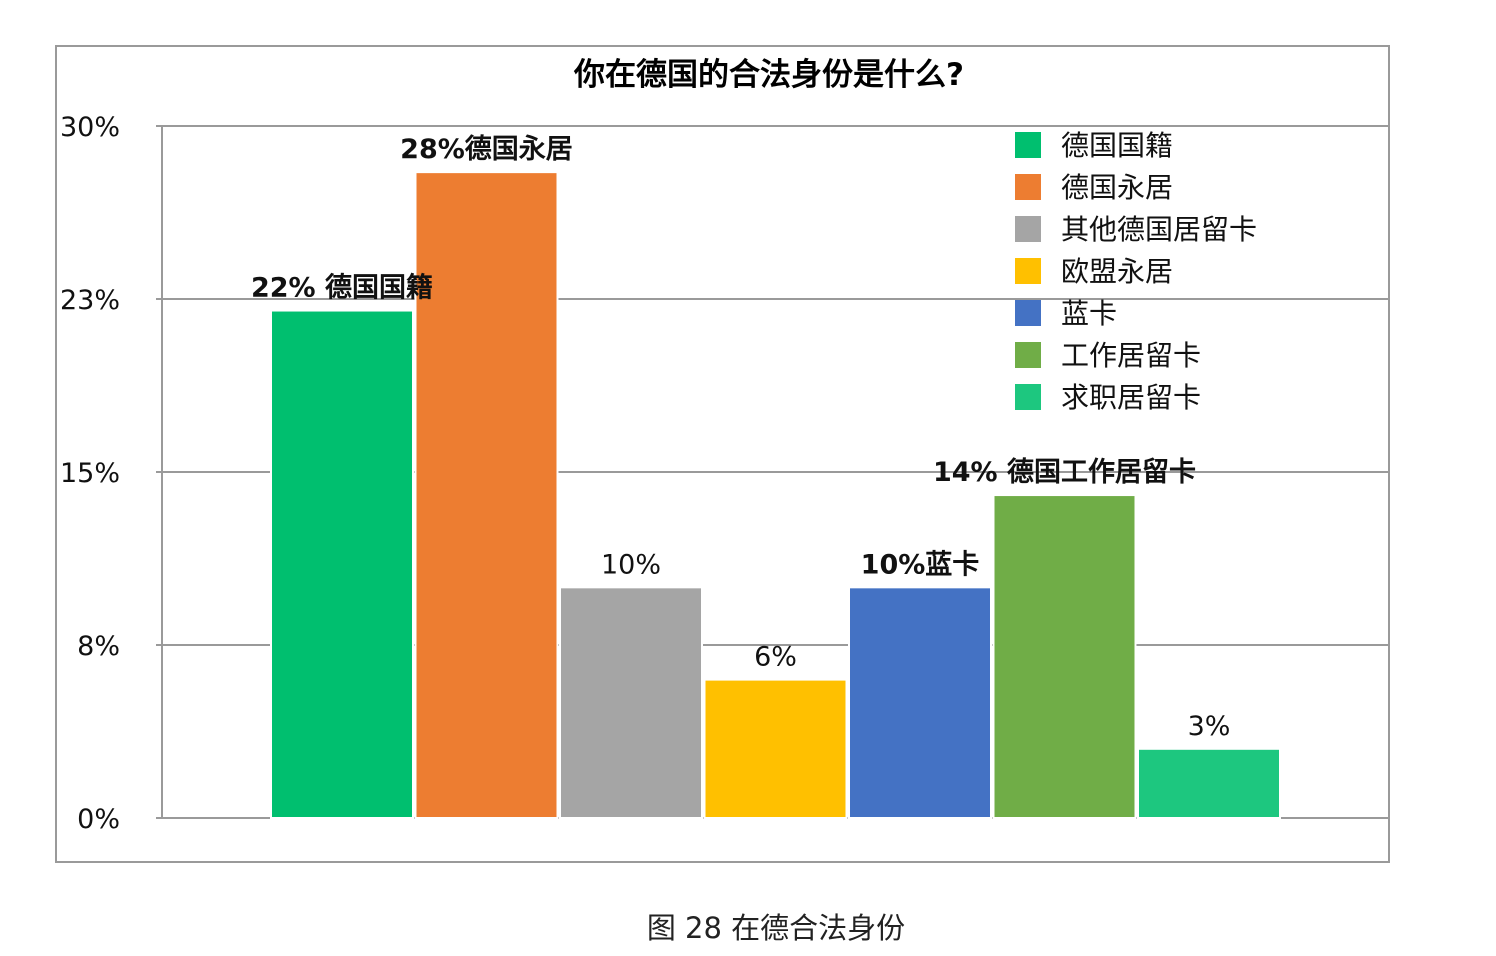 This screenshot has height=956, width=1496. Describe the element at coordinates (1089, 313) in the screenshot. I see `legend-label: 蓝卡` at that location.